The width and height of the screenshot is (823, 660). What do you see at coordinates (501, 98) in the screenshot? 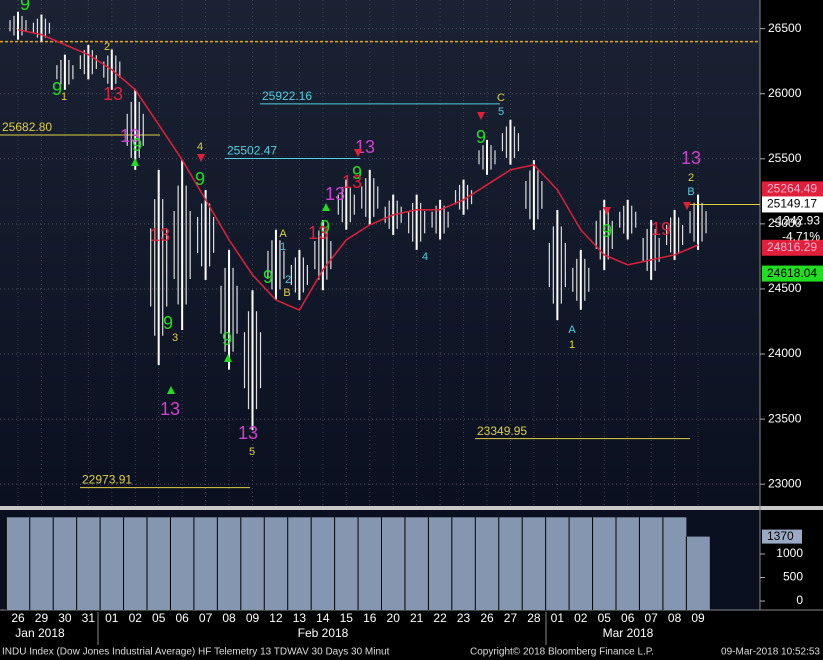
I see `count-label: C` at bounding box center [501, 98].